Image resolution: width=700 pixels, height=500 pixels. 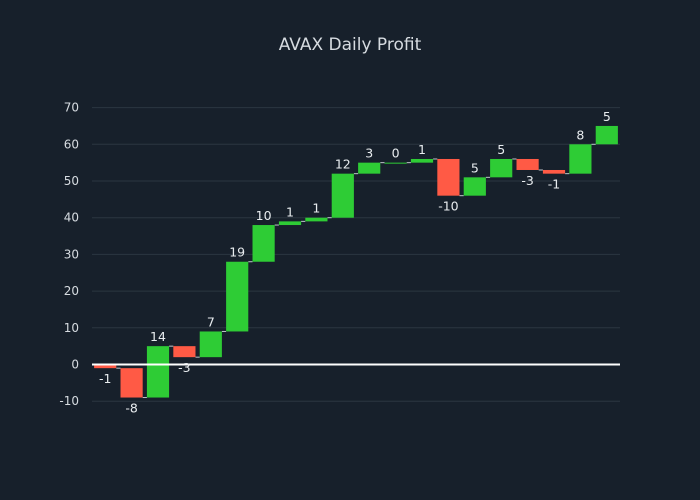 I want to click on y-tick-label: 40, so click(x=71, y=218).